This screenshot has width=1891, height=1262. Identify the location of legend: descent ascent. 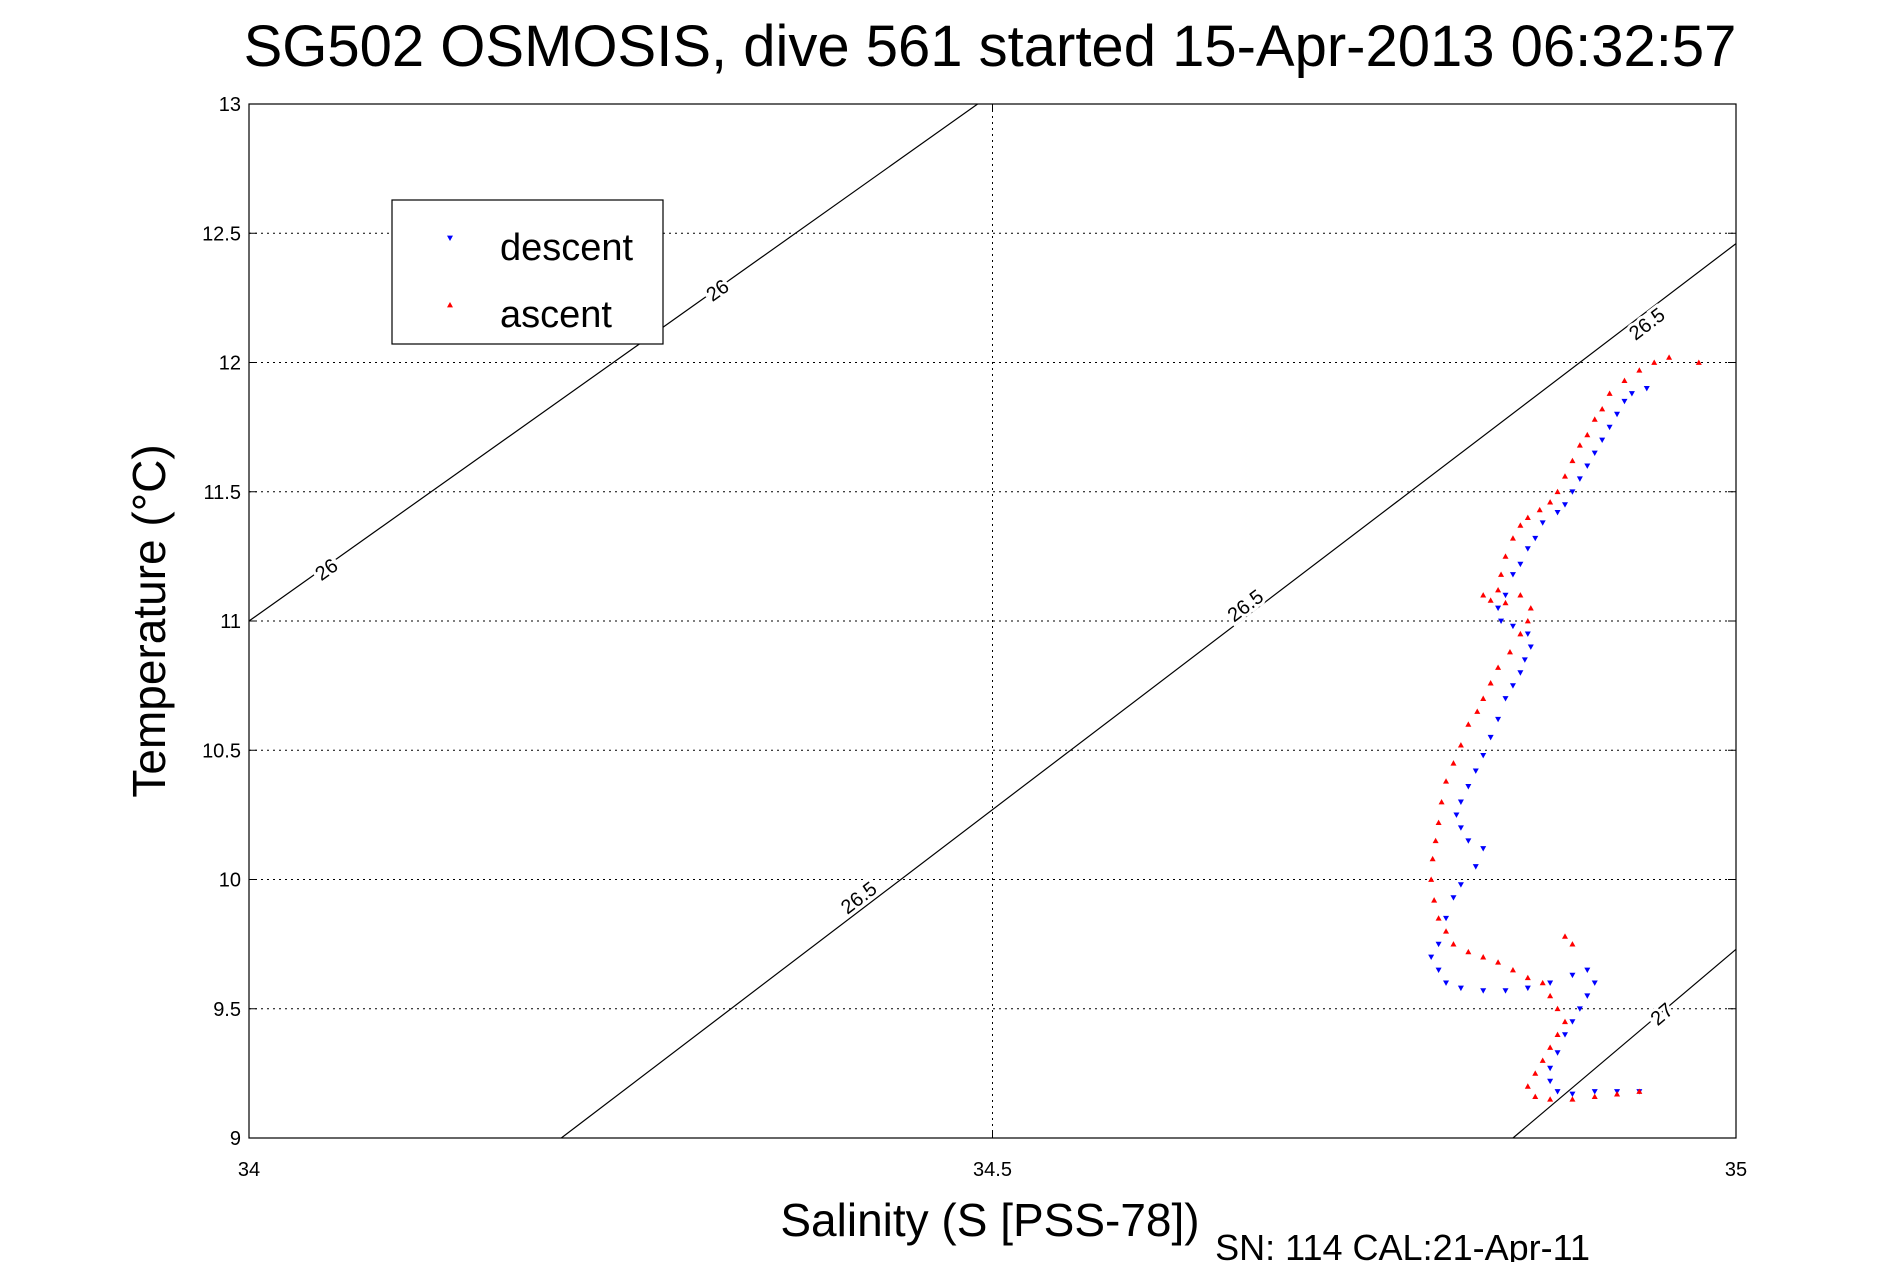
(527, 272).